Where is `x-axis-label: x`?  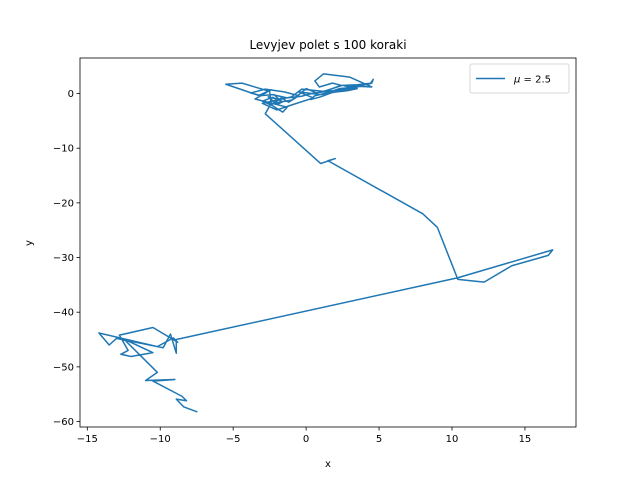 x-axis-label: x is located at coordinates (328, 464).